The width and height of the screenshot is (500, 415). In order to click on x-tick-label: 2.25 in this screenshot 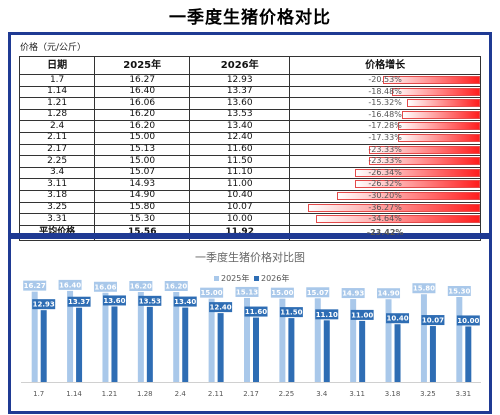, I will do `click(287, 394)`.